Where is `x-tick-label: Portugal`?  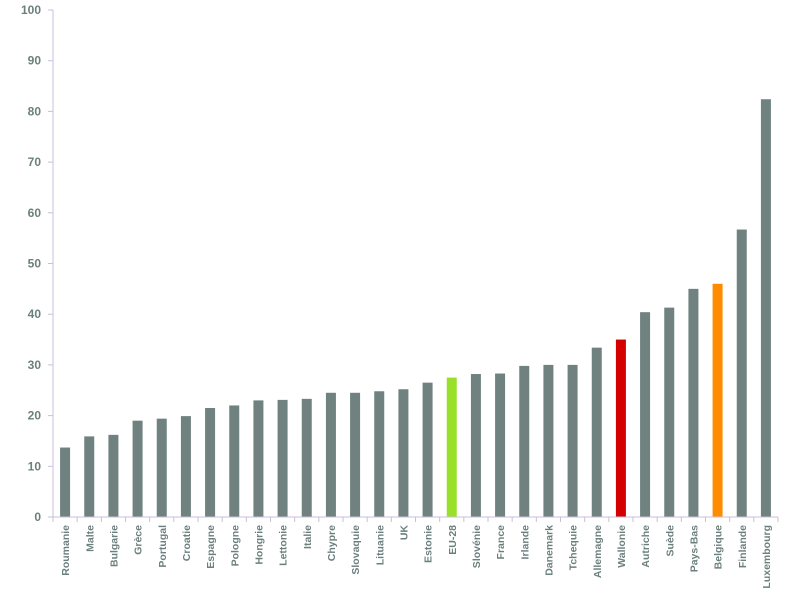
x-tick-label: Portugal is located at coordinates (163, 546).